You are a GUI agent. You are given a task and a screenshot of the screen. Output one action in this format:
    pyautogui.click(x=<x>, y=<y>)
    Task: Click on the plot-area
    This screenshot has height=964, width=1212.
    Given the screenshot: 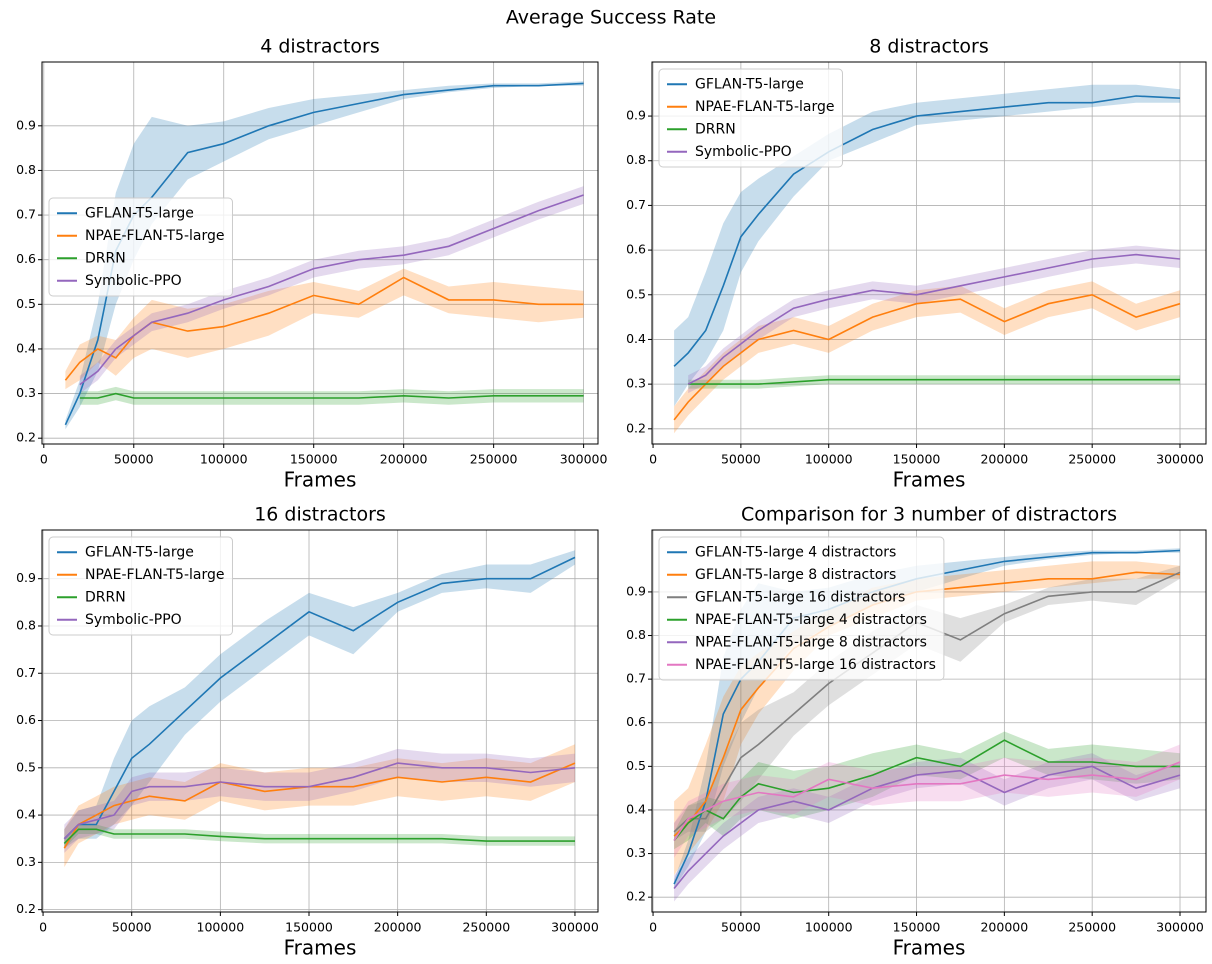 What is the action you would take?
    pyautogui.click(x=319, y=709)
    